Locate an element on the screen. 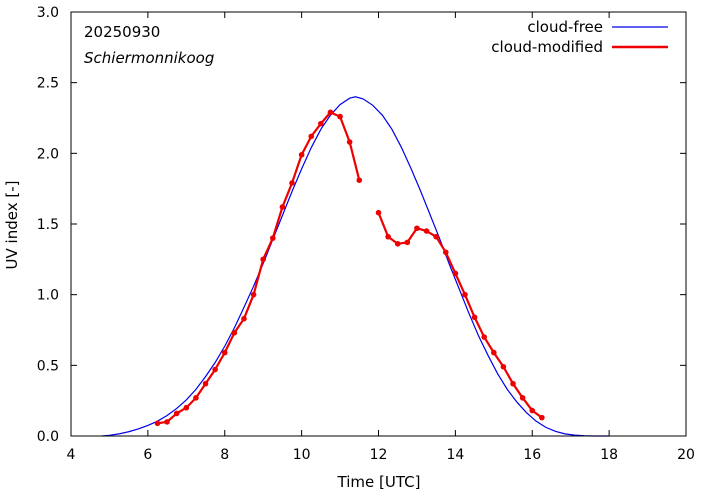 The width and height of the screenshot is (702, 497). x-tick-label: 20 is located at coordinates (686, 455).